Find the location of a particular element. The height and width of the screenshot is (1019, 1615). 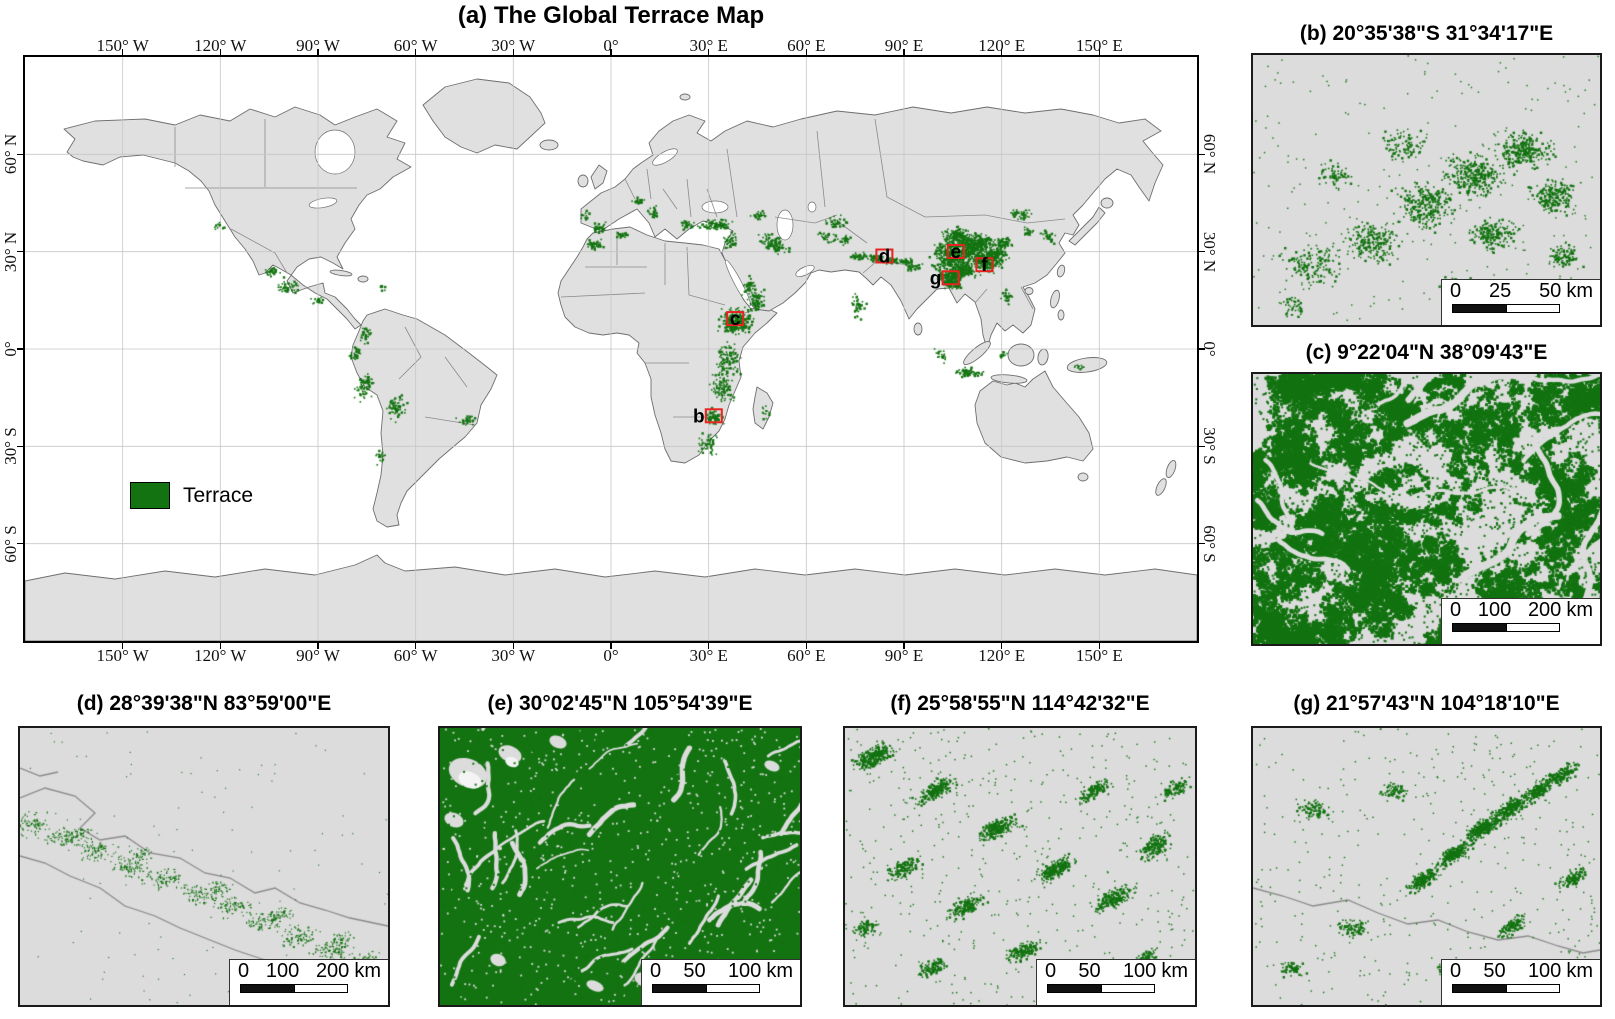

panel-d-canvas is located at coordinates (204, 866).